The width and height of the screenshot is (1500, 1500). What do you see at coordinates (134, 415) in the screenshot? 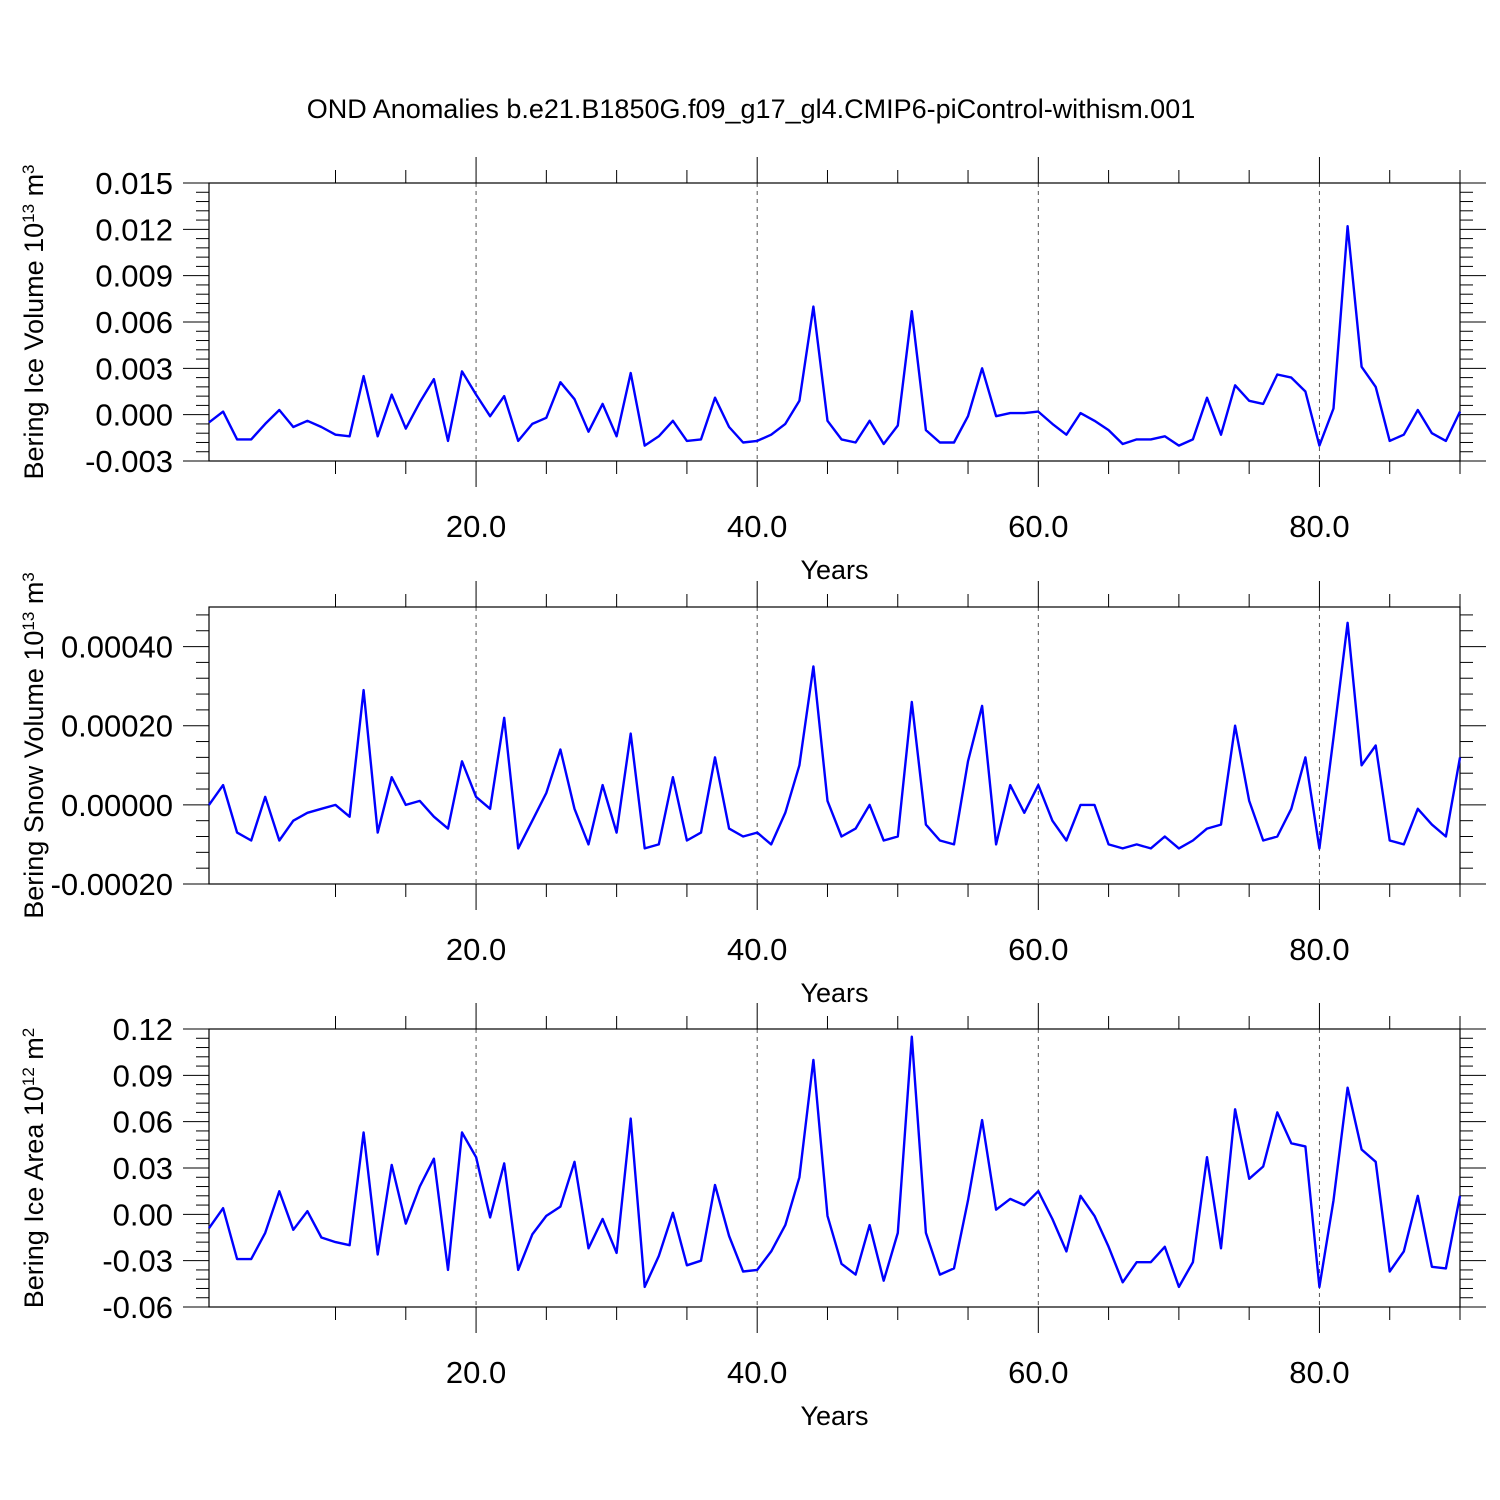
I see `y-tick-label: 0.000` at bounding box center [134, 415].